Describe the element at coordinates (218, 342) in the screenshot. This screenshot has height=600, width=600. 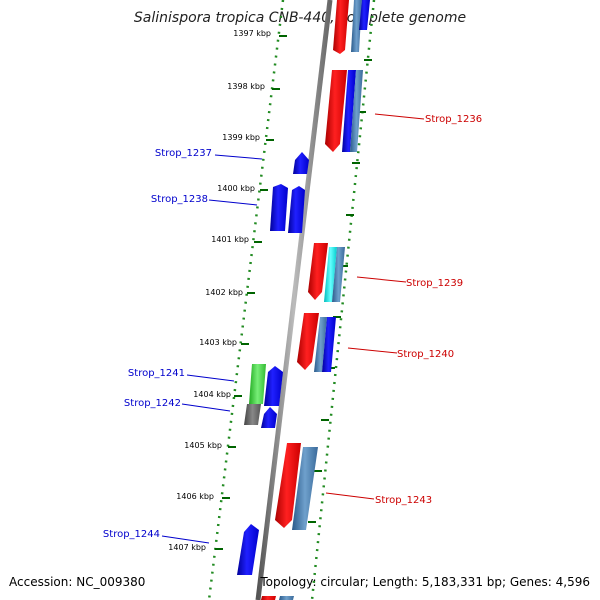
I see `tick-label: 1403 kbp` at that location.